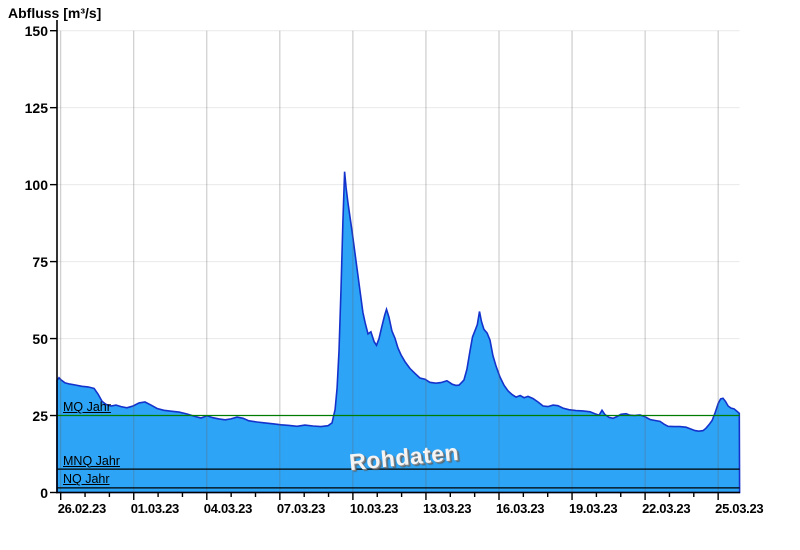 Image resolution: width=800 pixels, height=550 pixels. I want to click on y-axis-tick-label: 25, so click(40, 415).